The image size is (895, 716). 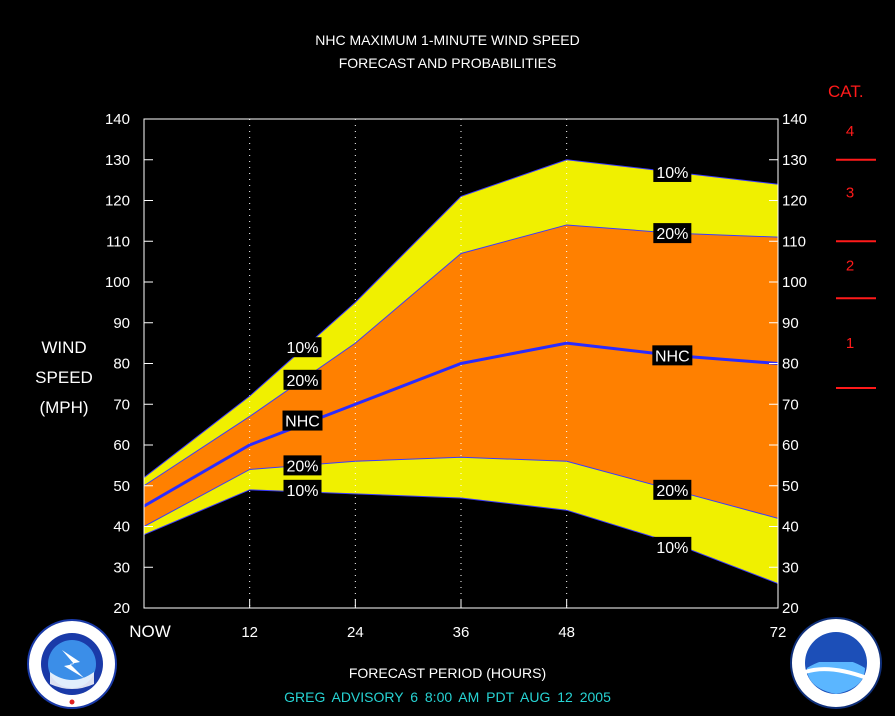 I want to click on annotation-label-2: NHC, so click(x=302, y=422).